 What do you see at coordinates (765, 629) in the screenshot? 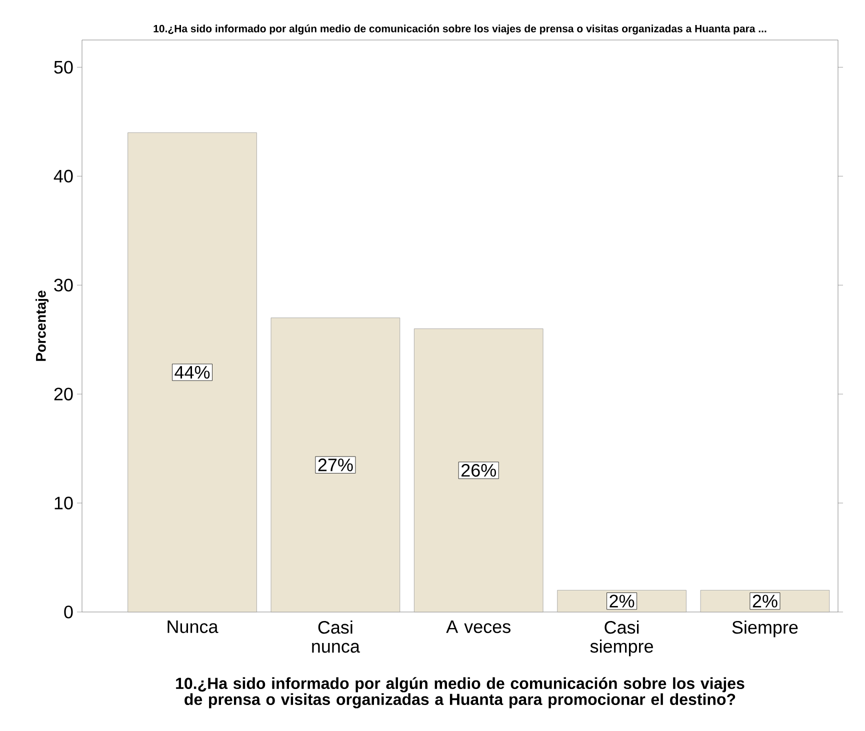
I see `x-tick-label: Siempre` at bounding box center [765, 629].